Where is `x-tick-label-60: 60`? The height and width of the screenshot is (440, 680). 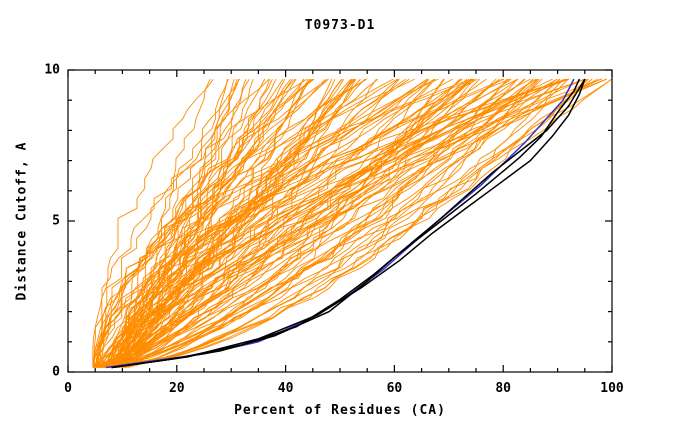 x-tick-label-60: 60 is located at coordinates (394, 388).